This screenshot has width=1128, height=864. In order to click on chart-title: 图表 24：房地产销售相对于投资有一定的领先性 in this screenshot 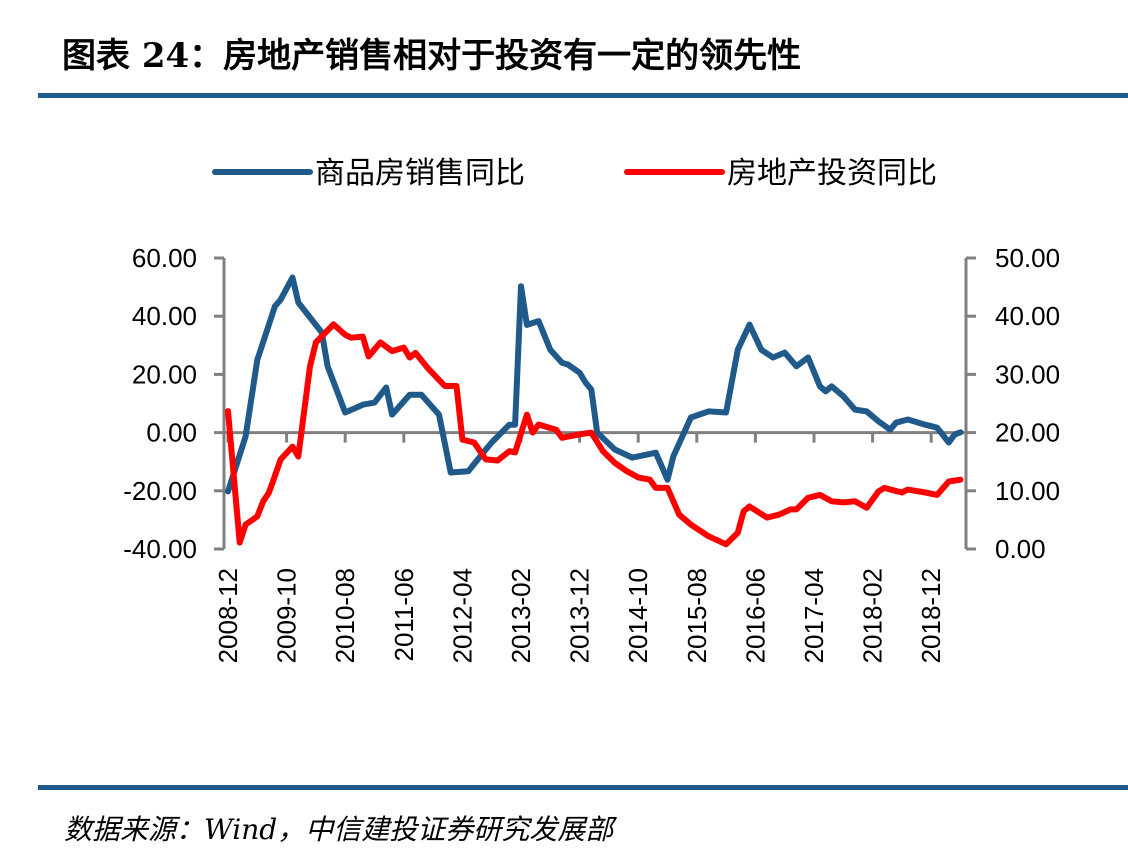, I will do `click(432, 56)`.